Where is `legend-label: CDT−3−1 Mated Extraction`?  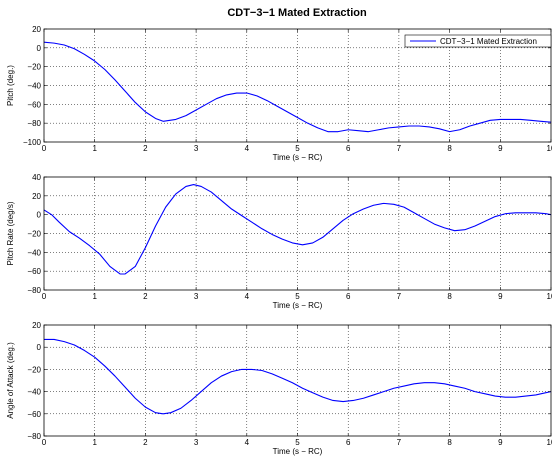 legend-label: CDT−3−1 Mated Extraction is located at coordinates (488, 41).